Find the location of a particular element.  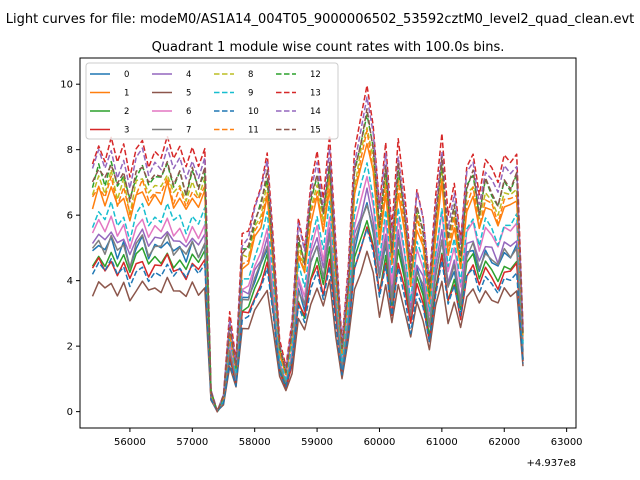

y-tick-label: 0 is located at coordinates (70, 412).